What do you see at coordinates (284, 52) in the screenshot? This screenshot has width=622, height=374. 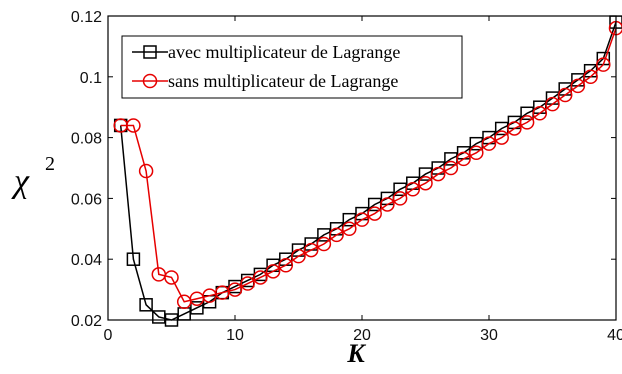 I see `legend-label-1: avec multiplicateur de Lagrange` at bounding box center [284, 52].